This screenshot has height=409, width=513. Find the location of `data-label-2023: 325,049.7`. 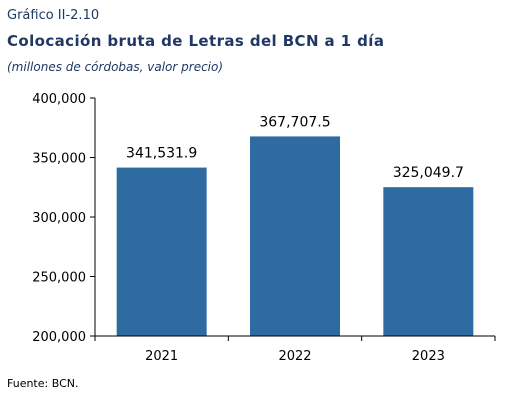

data-label-2023: 325,049.7 is located at coordinates (428, 173).